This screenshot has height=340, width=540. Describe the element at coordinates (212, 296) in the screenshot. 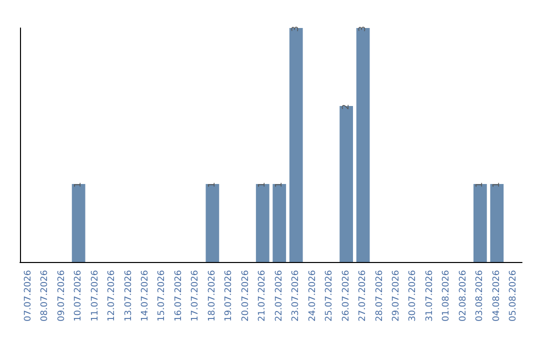

I see `x-tick-label: 18.07.2026` at that location.